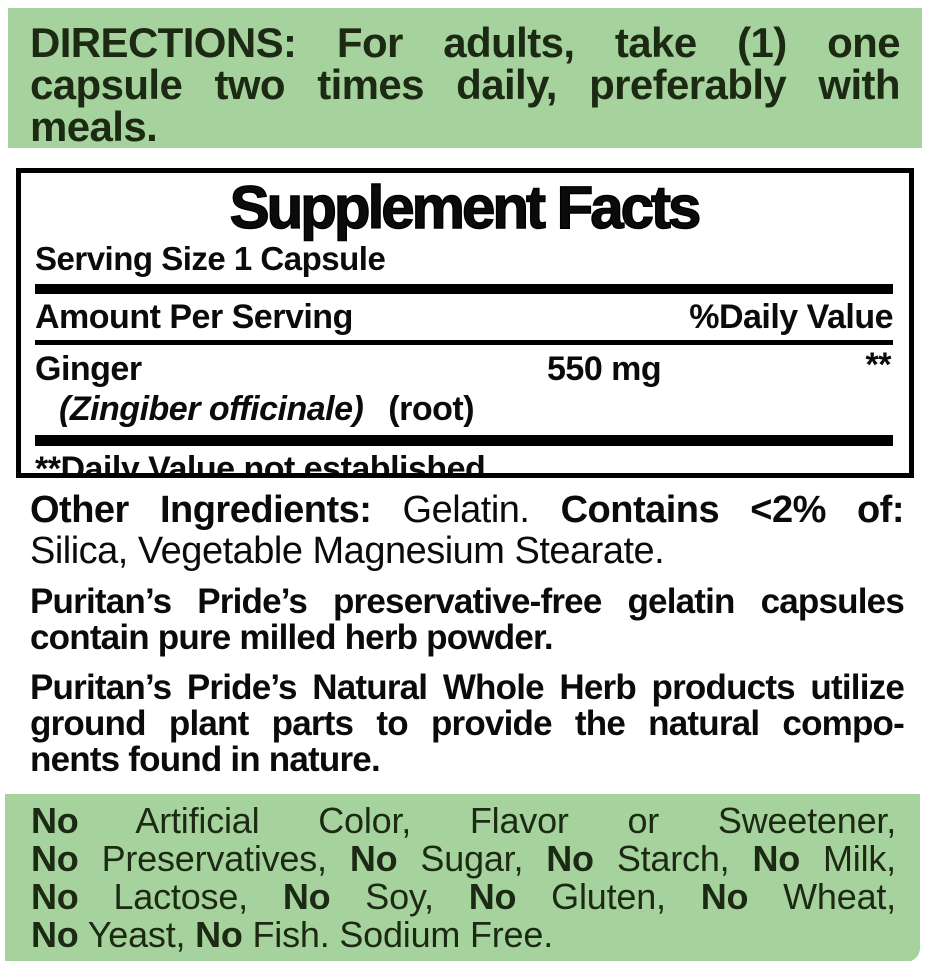 The image size is (932, 961). Describe the element at coordinates (88, 369) in the screenshot. I see `ingredient-name: Ginger` at that location.